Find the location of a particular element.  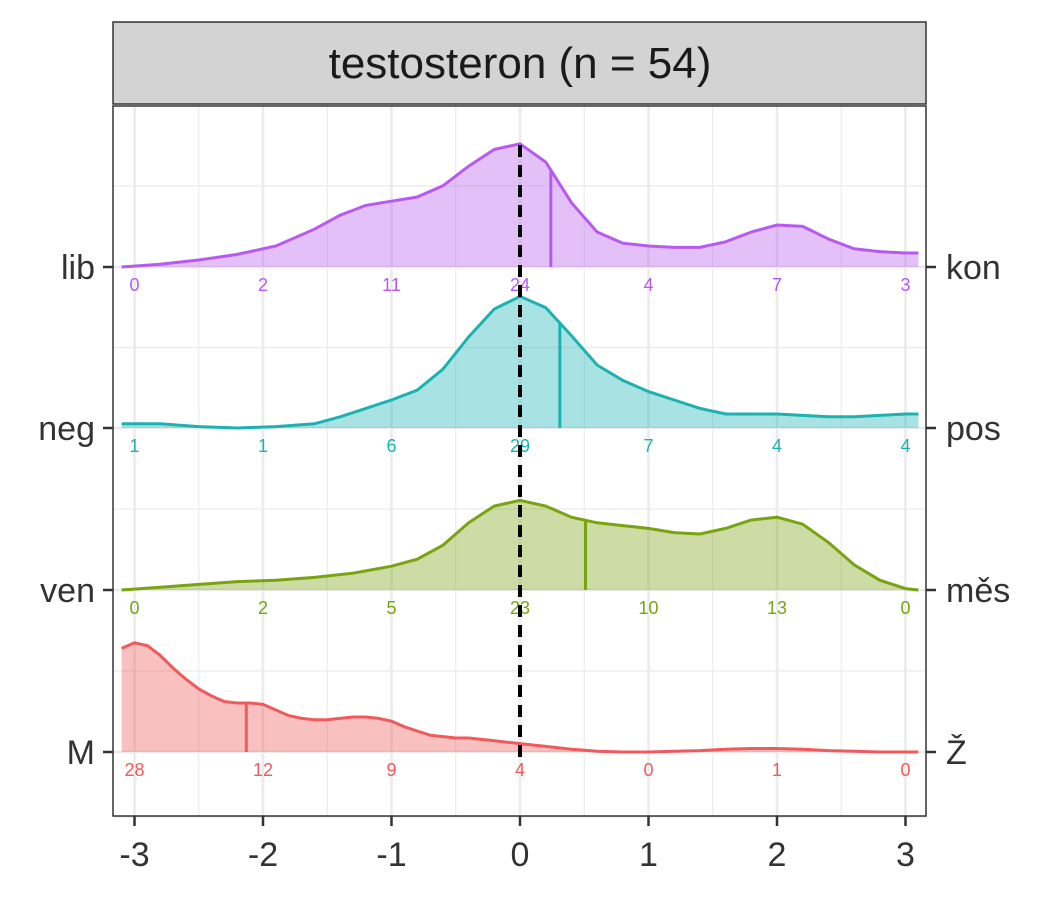

count-label: 28 is located at coordinates (134, 770).